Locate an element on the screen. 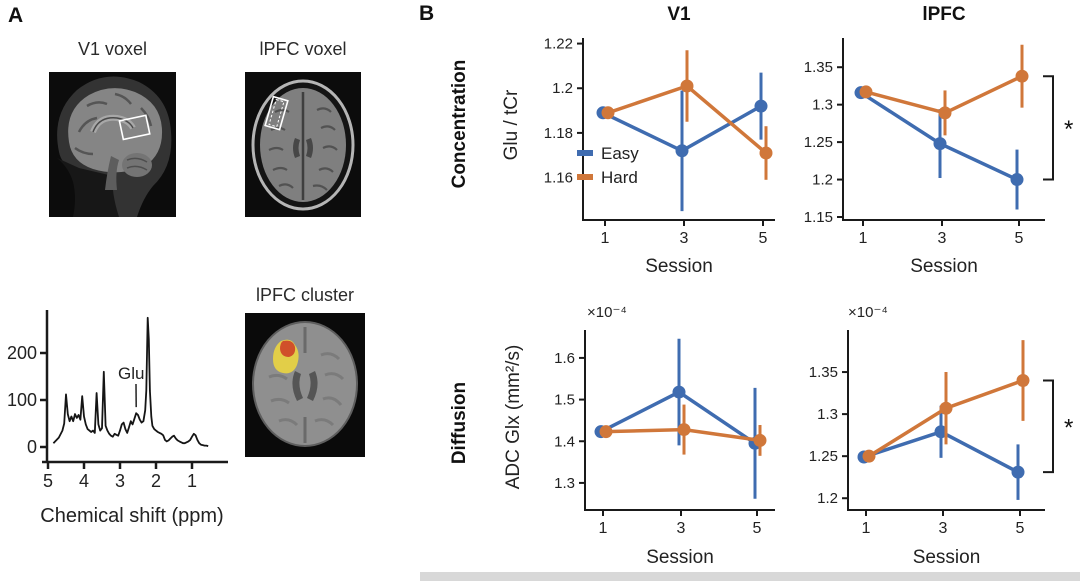 This screenshot has height=581, width=1080. x-axis-label: Chemical shift (ppm) is located at coordinates (131, 516).